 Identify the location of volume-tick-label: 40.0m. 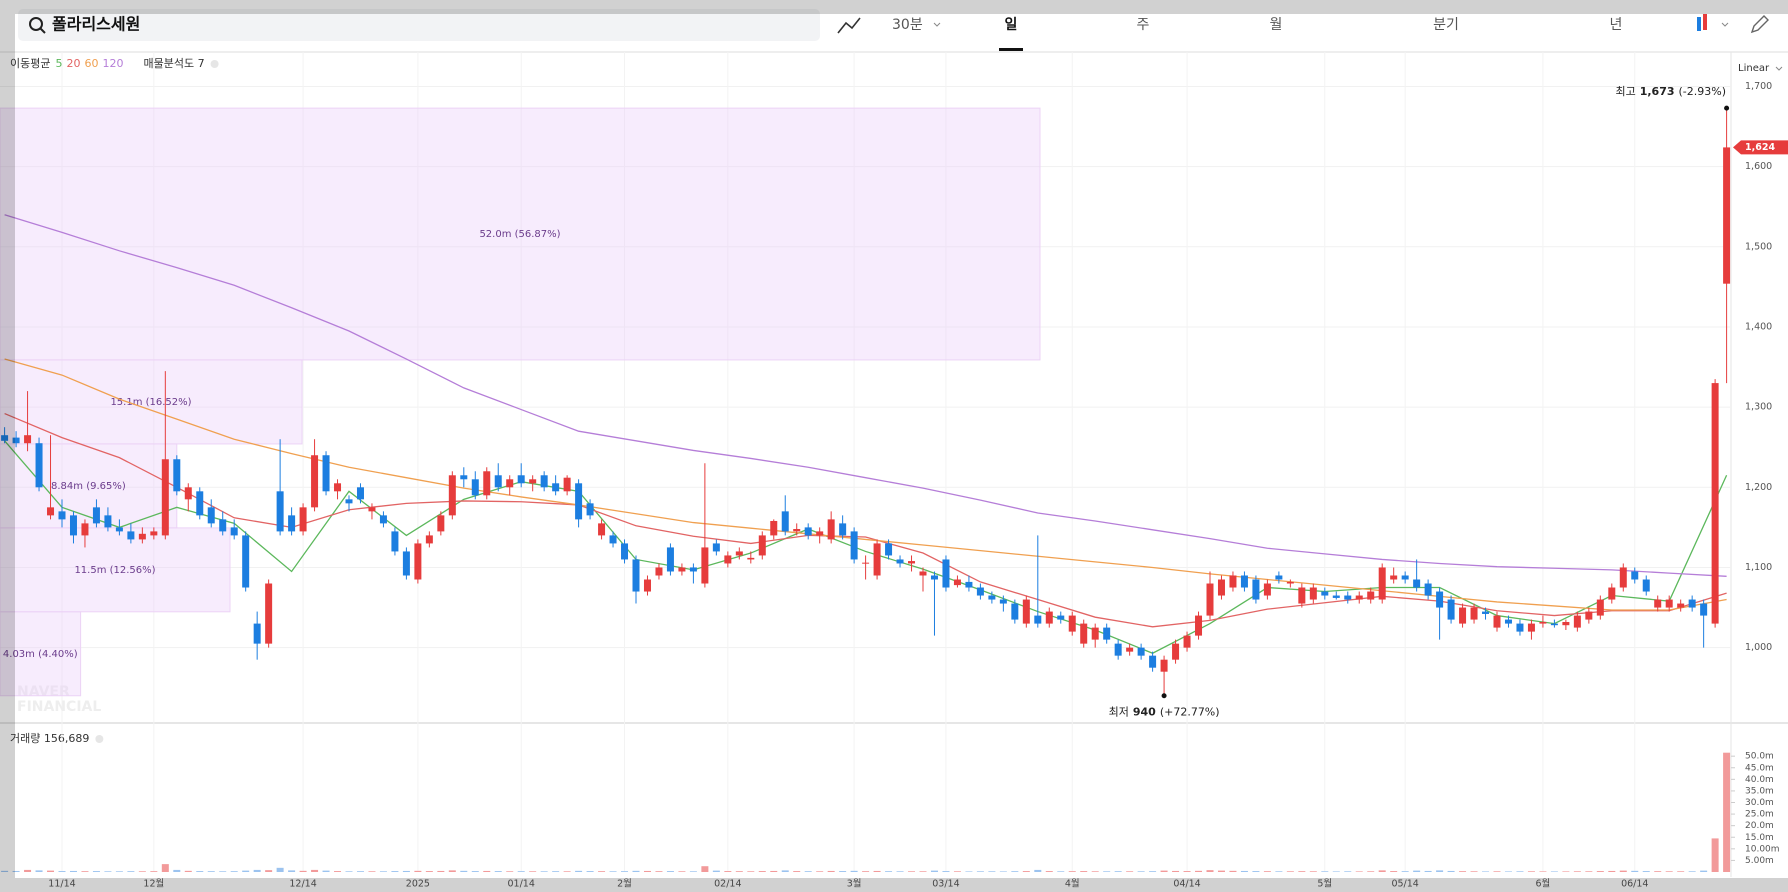
(1759, 780).